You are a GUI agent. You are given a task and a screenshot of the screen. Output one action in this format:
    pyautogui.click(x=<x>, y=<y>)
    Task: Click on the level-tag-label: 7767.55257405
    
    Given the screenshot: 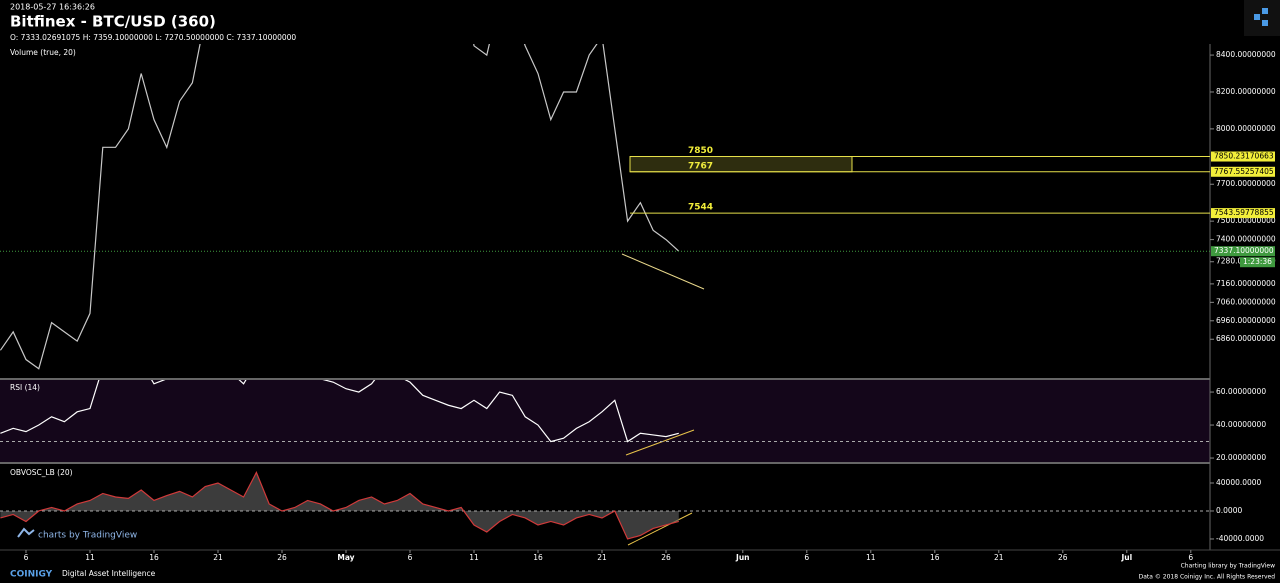 What is the action you would take?
    pyautogui.click(x=1244, y=171)
    